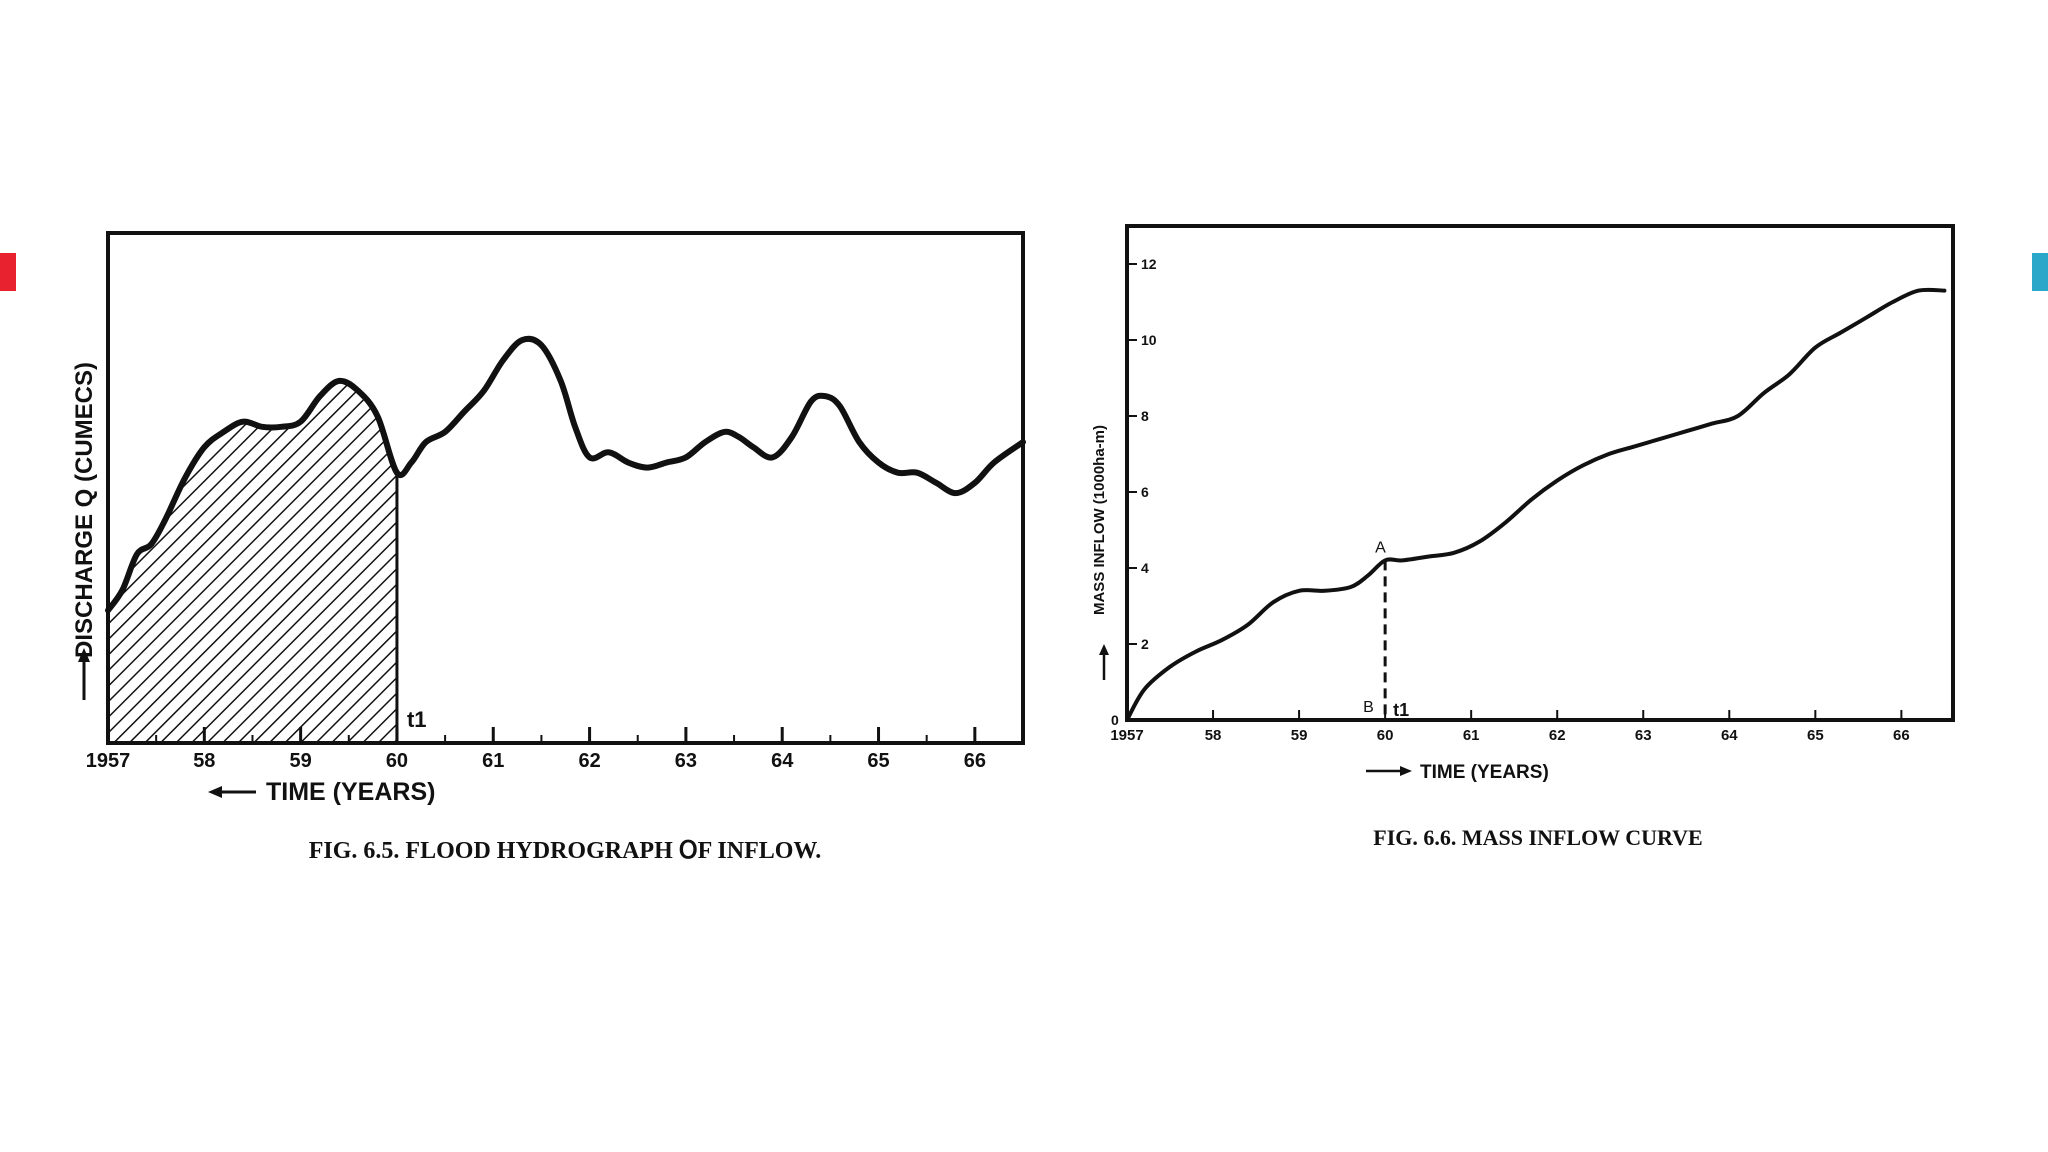 The image size is (2048, 1152). I want to click on y-tick-label: 2, so click(1145, 644).